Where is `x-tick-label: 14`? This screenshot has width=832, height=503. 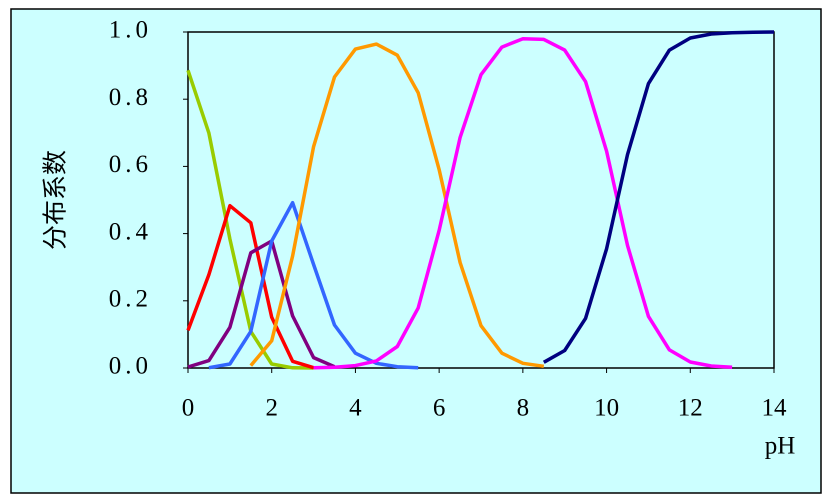
x-tick-label: 14 is located at coordinates (775, 408).